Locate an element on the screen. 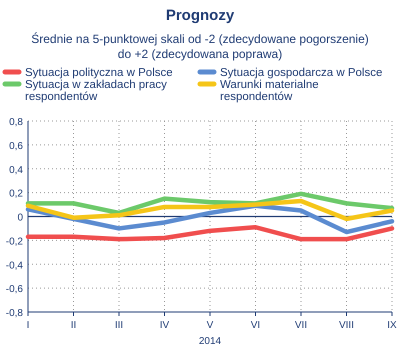 This screenshot has height=349, width=400. x-tick-label: I is located at coordinates (28, 325).